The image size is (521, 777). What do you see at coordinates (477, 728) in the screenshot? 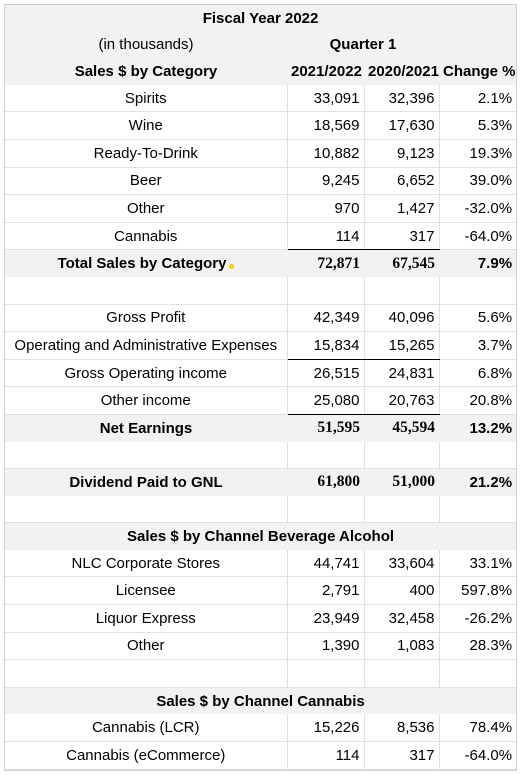
I see `cell-change: 78.4%` at bounding box center [477, 728].